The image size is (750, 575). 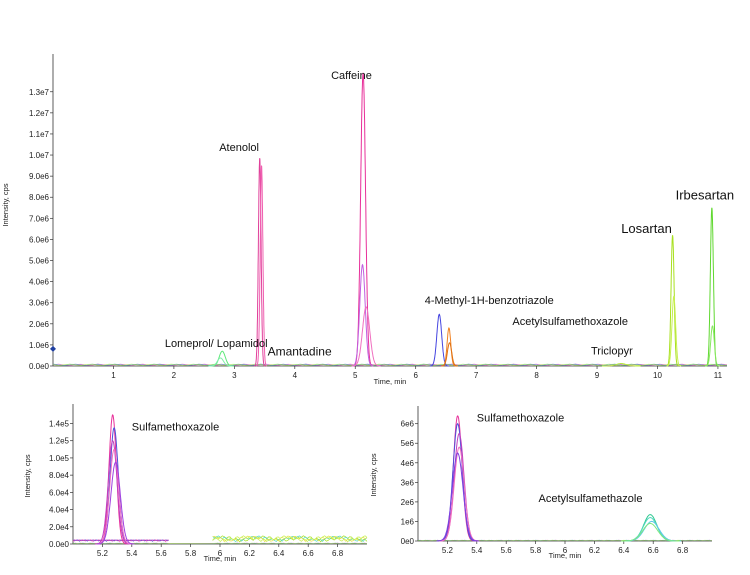 I want to click on x-tick-label: 7, so click(x=476, y=375).